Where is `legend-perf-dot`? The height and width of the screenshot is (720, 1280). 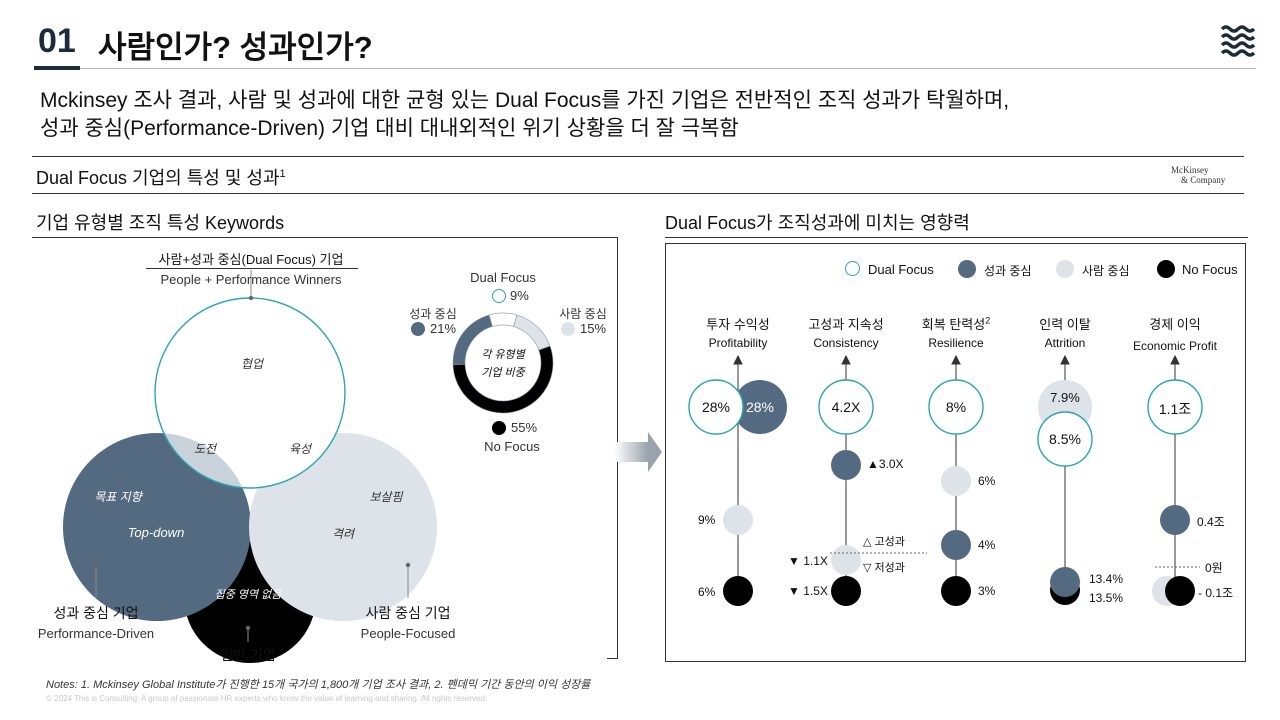
legend-perf-dot is located at coordinates (967, 269).